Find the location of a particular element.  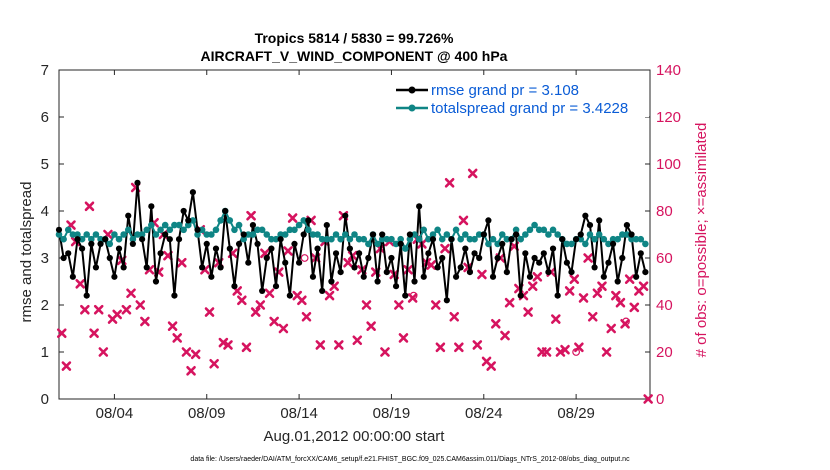

y-tick-label-left: 2 is located at coordinates (45, 305).